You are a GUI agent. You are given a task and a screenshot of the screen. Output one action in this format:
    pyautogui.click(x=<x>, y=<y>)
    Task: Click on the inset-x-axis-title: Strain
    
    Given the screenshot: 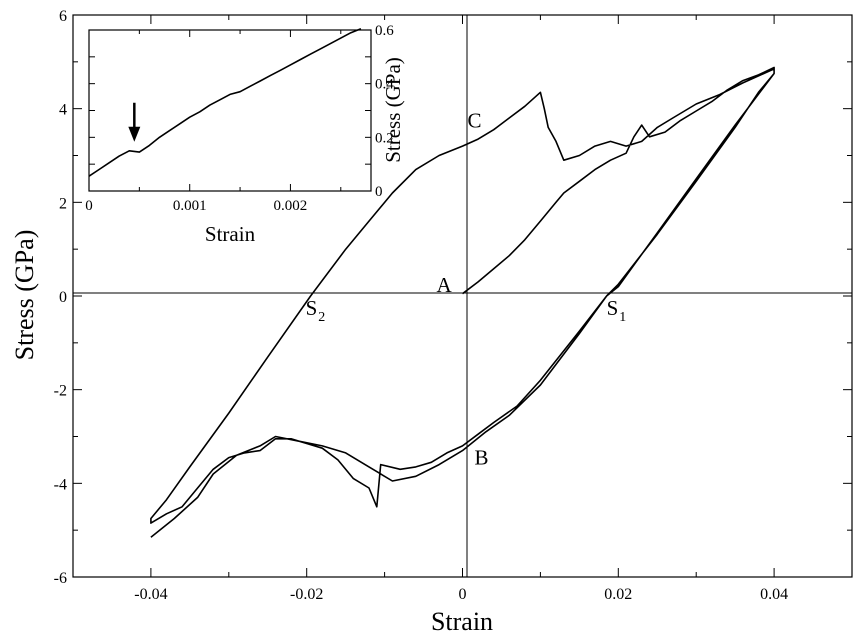 What is the action you would take?
    pyautogui.click(x=230, y=234)
    